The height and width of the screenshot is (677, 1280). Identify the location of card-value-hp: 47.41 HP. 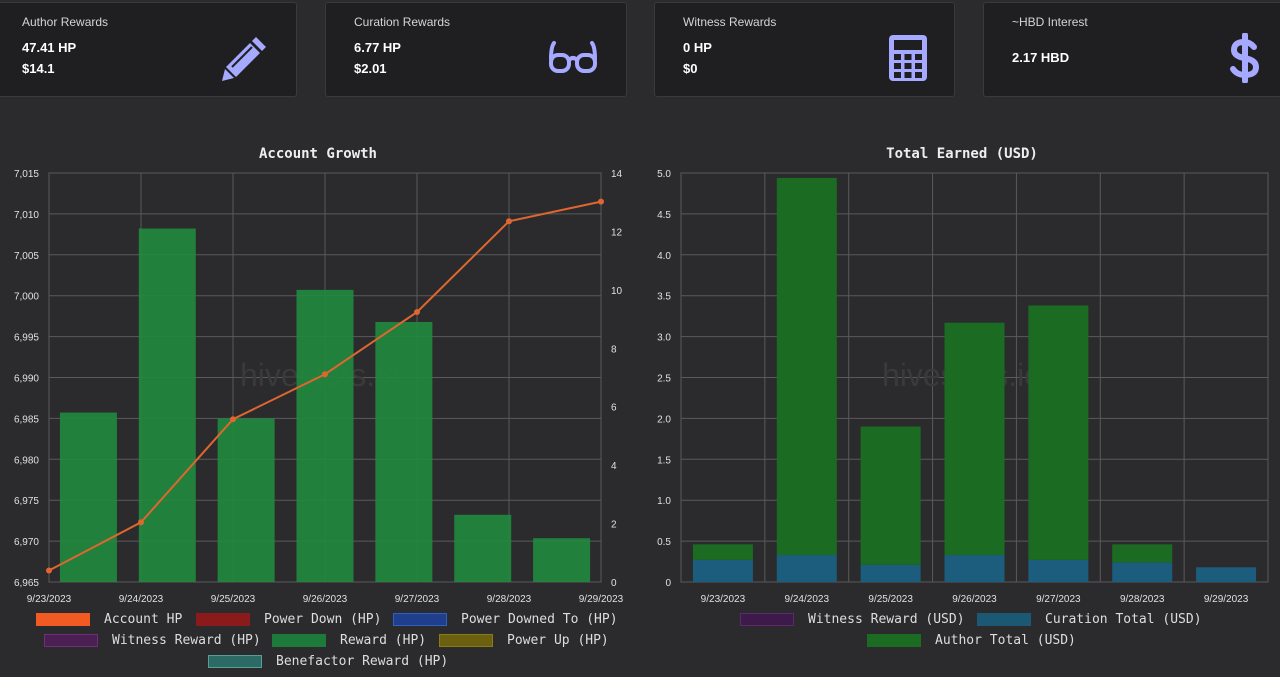
(49, 47).